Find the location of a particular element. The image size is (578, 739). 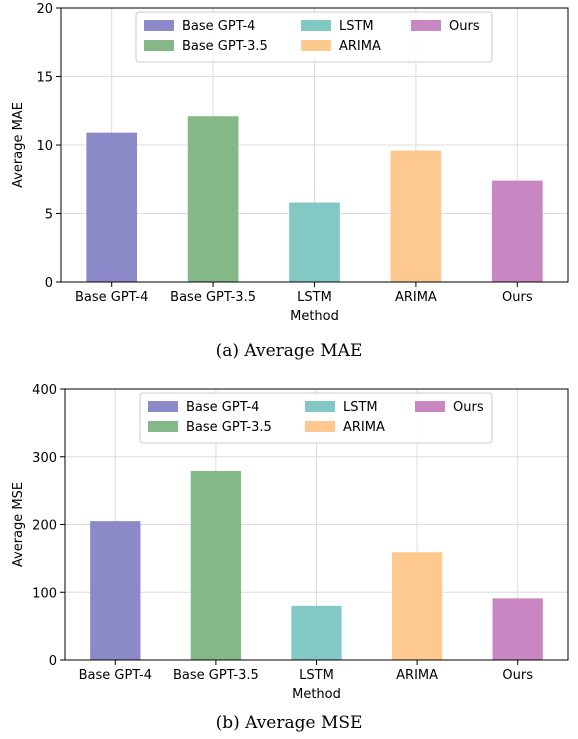

mae-x-axis-label: Method is located at coordinates (314, 316).